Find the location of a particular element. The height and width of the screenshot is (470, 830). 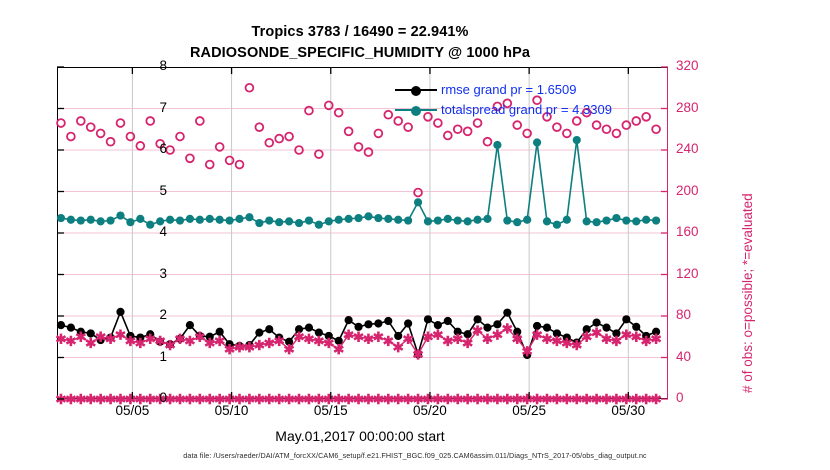

right-axis-label: # of obs: o=possible; *=evaluated is located at coordinates (747, 293).